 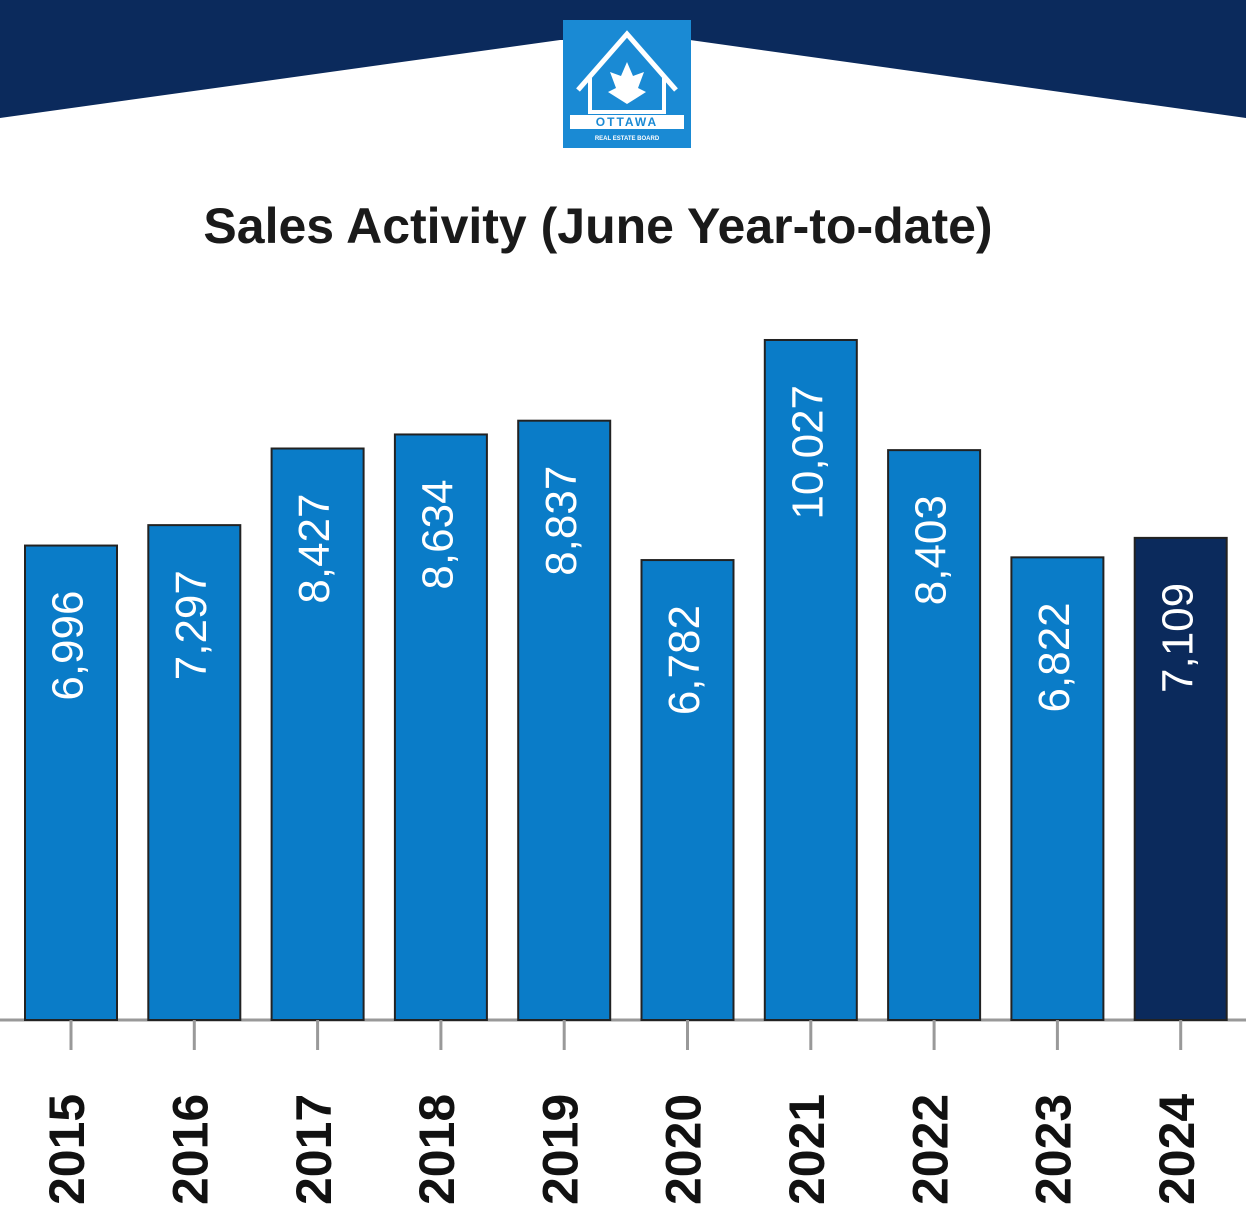 I want to click on x-tick-label: 2020, so click(x=684, y=1149).